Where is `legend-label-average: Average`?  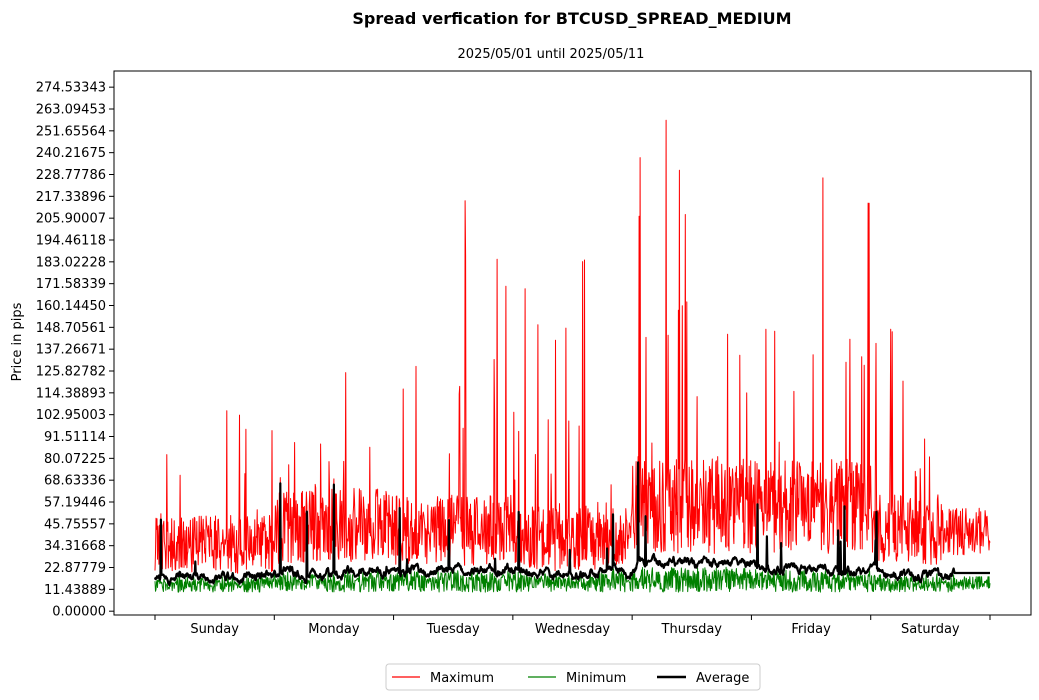 legend-label-average: Average is located at coordinates (722, 678).